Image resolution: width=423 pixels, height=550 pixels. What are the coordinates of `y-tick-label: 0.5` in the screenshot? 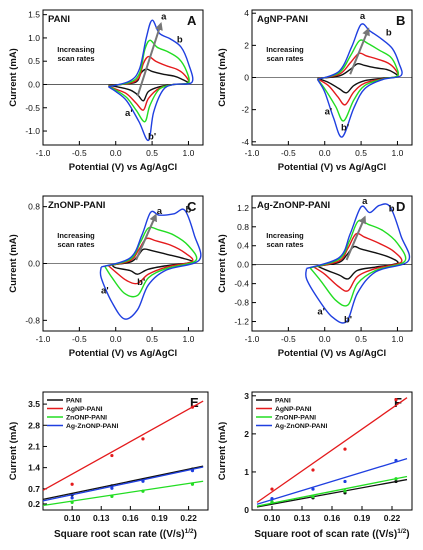 It's located at (34, 61).